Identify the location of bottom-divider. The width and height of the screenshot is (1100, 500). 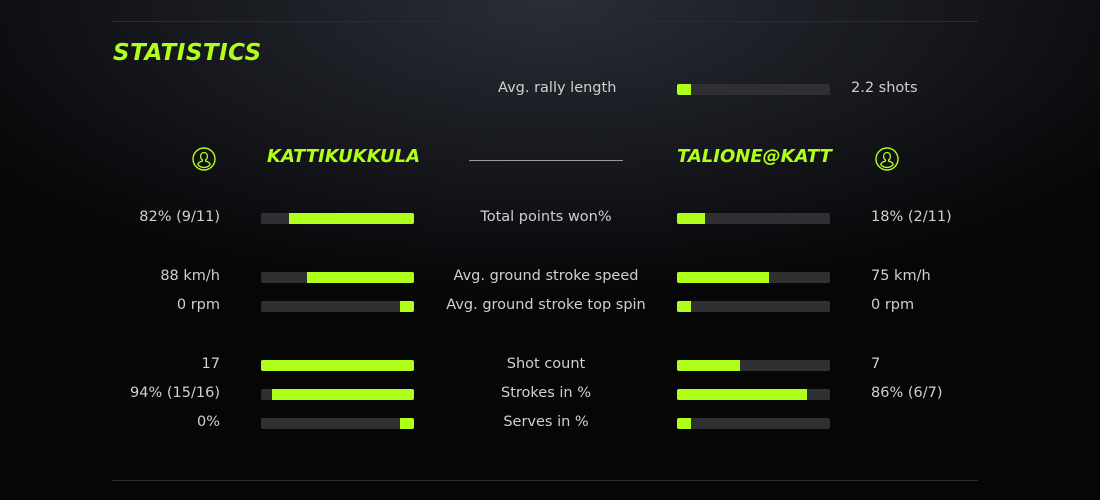
(545, 480).